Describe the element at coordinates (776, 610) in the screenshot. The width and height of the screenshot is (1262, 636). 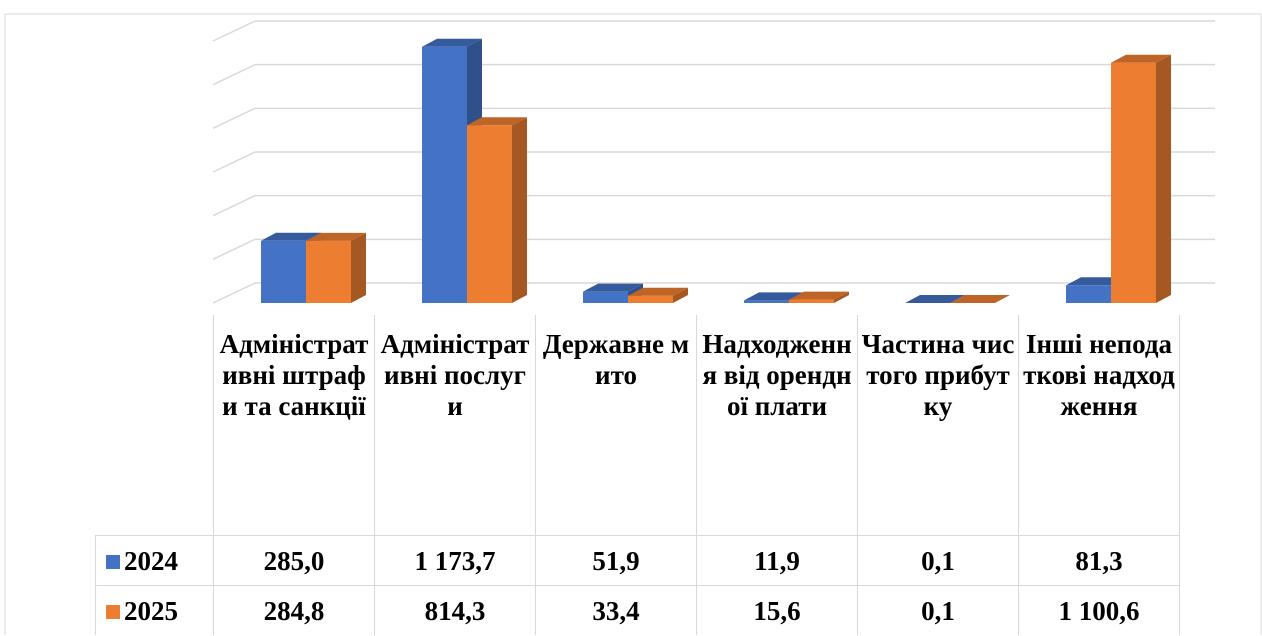
I see `data-label: 15,6` at that location.